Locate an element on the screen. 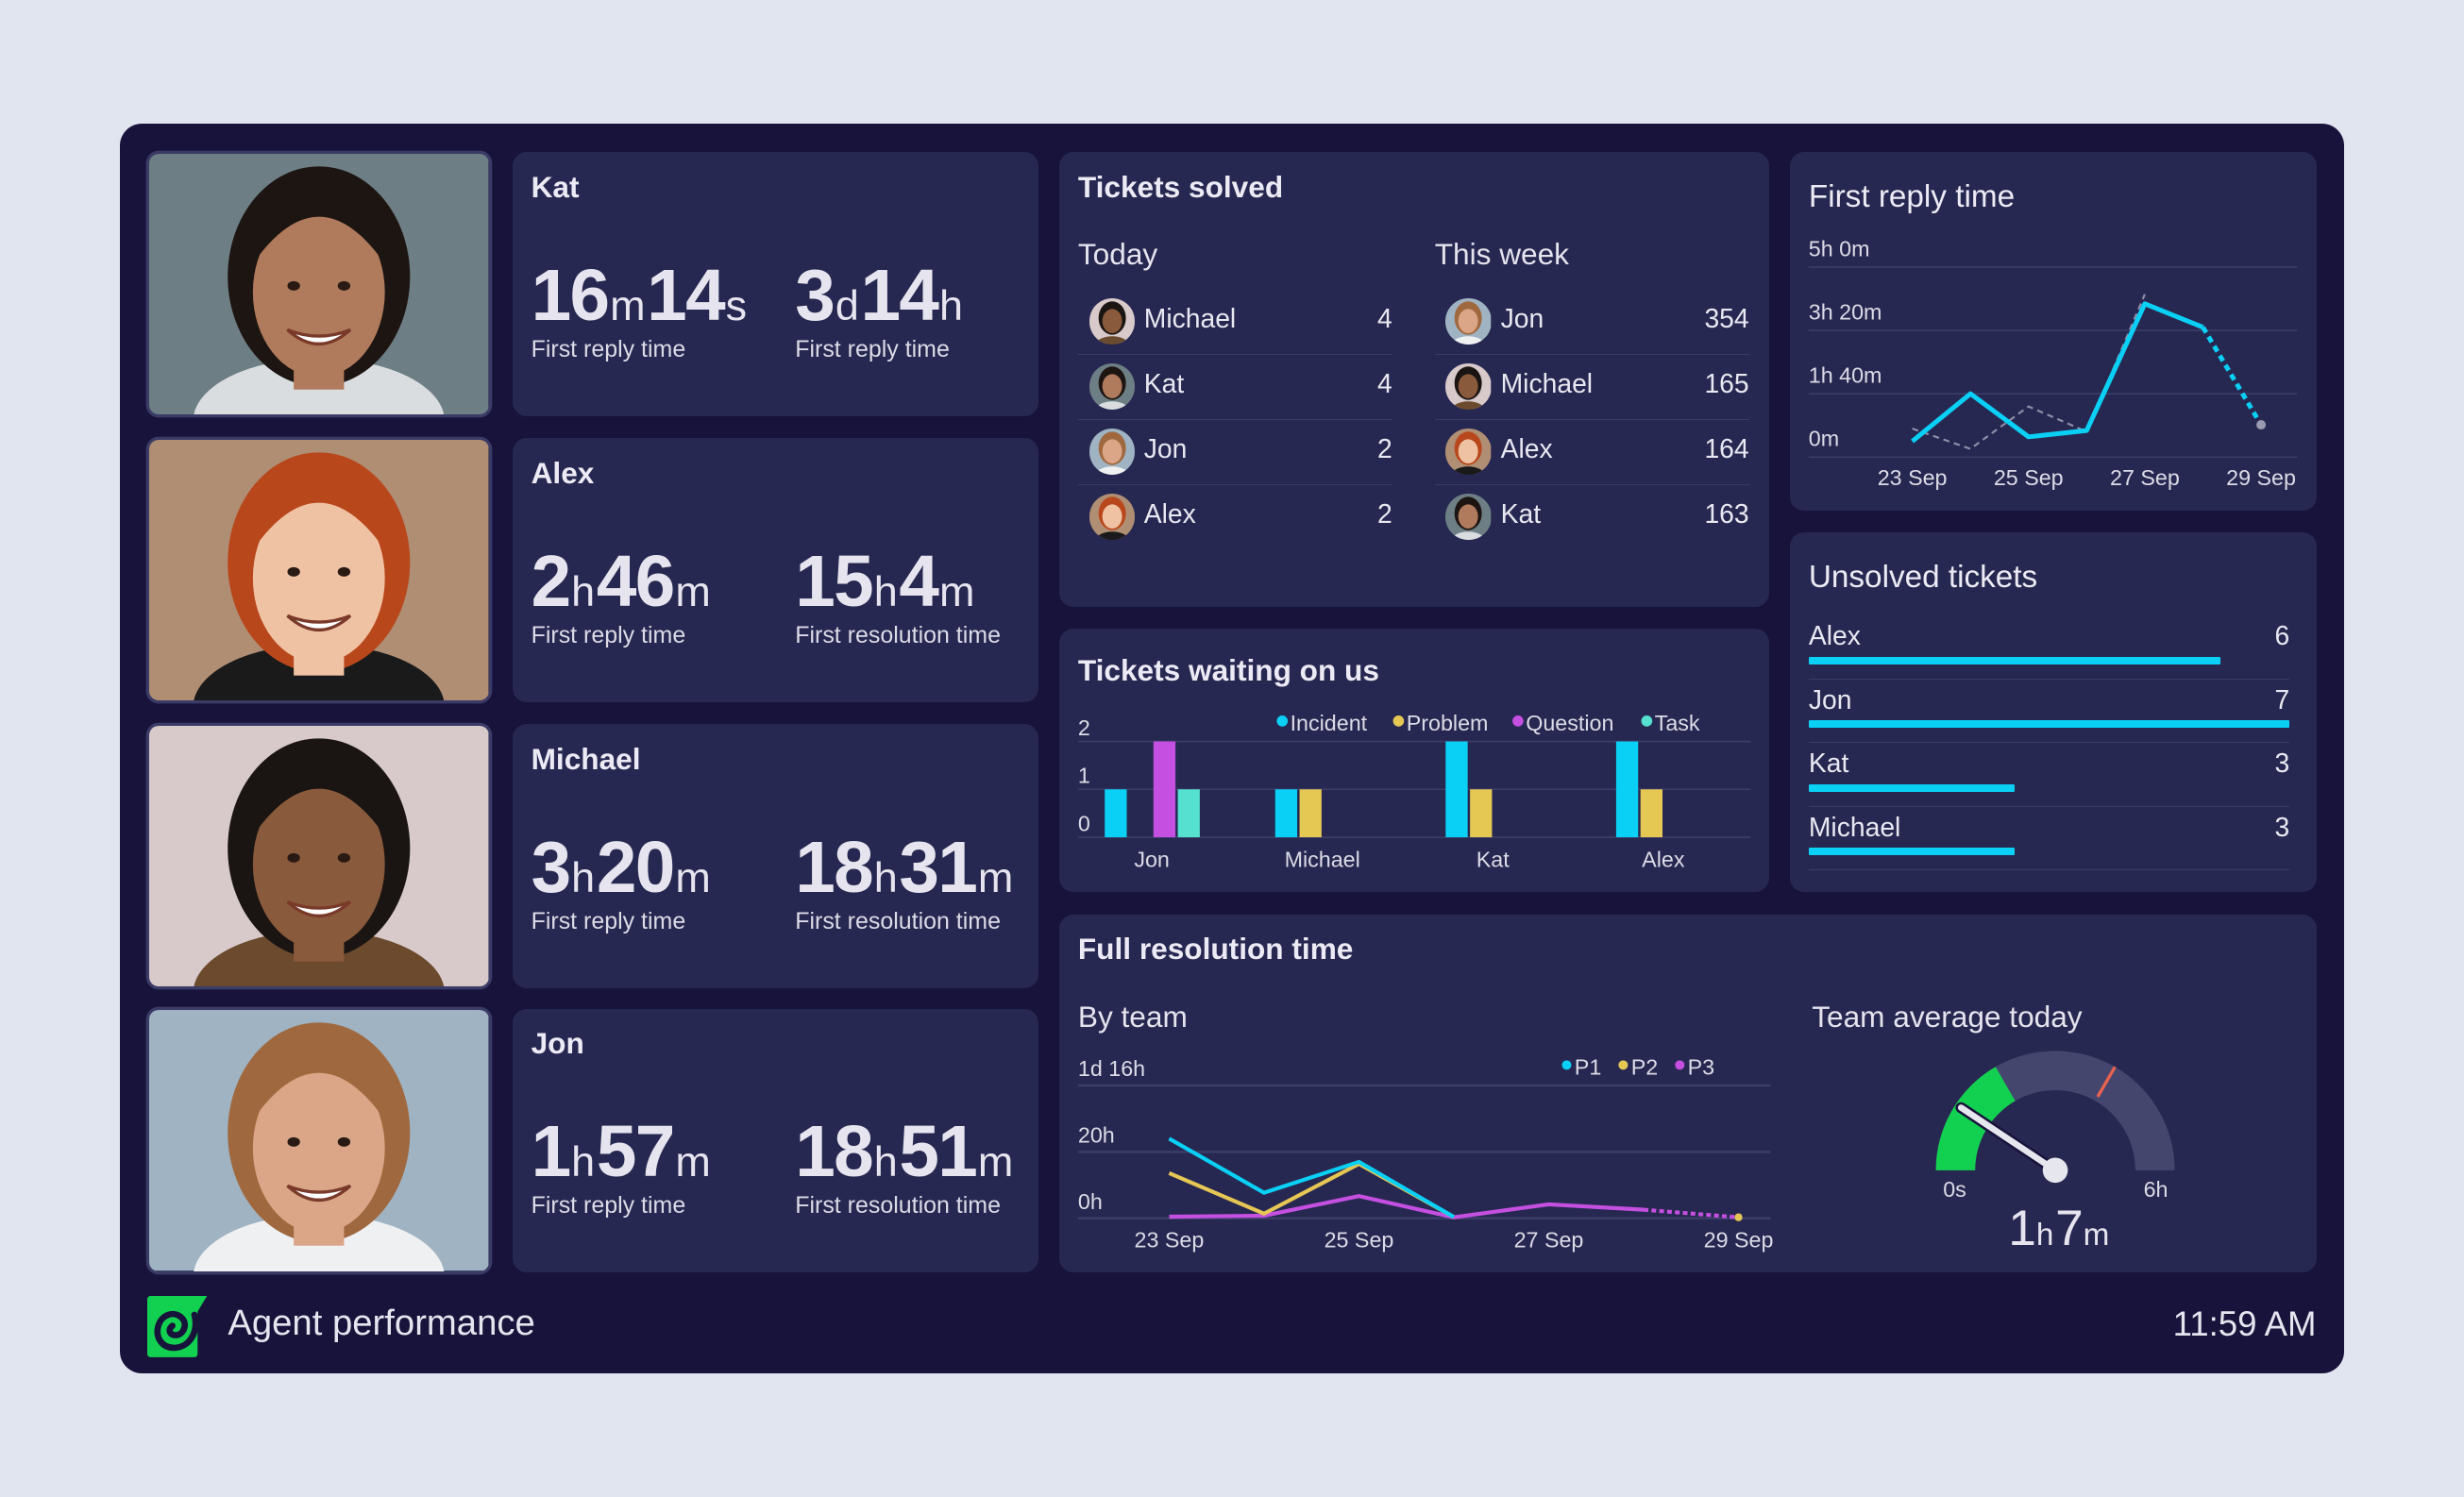 This screenshot has width=2464, height=1497. unsolved-row: Jon 7 is located at coordinates (2049, 712).